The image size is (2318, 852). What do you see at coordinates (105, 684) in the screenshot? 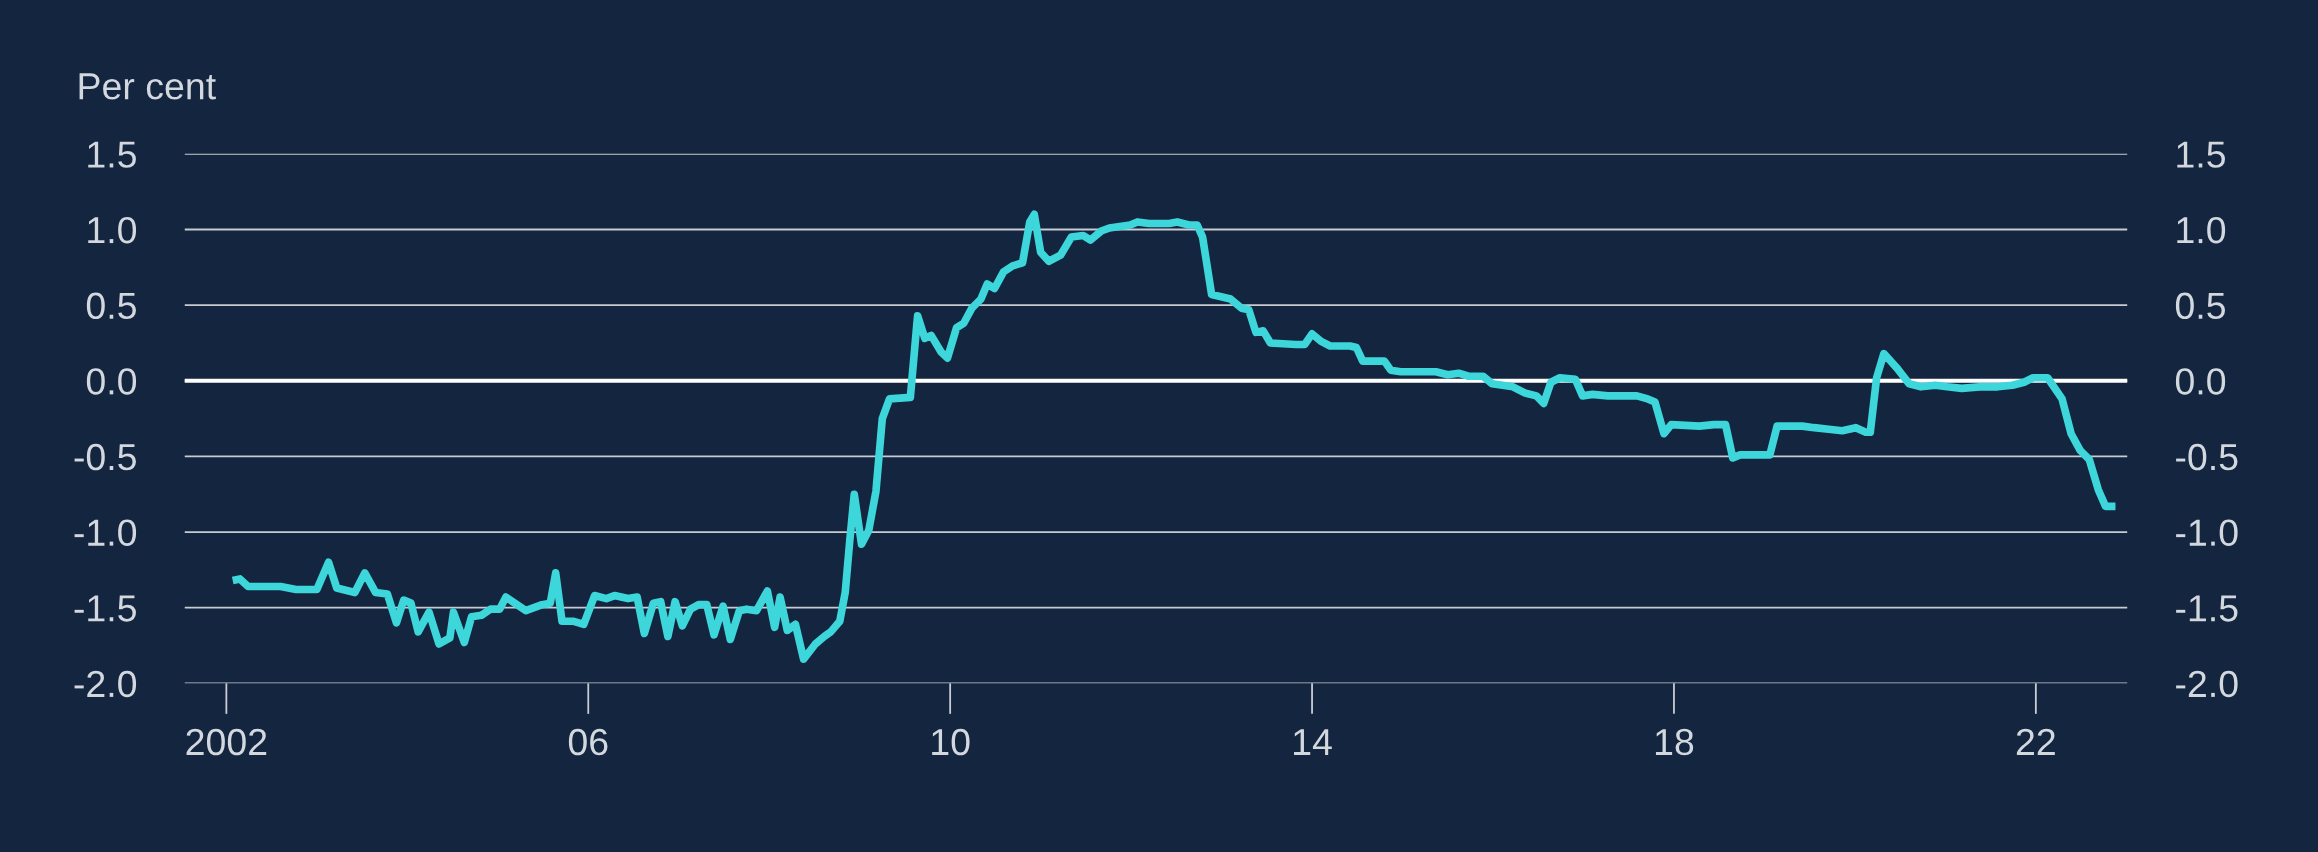
I see `y-tick-label: -2.0` at bounding box center [105, 684].